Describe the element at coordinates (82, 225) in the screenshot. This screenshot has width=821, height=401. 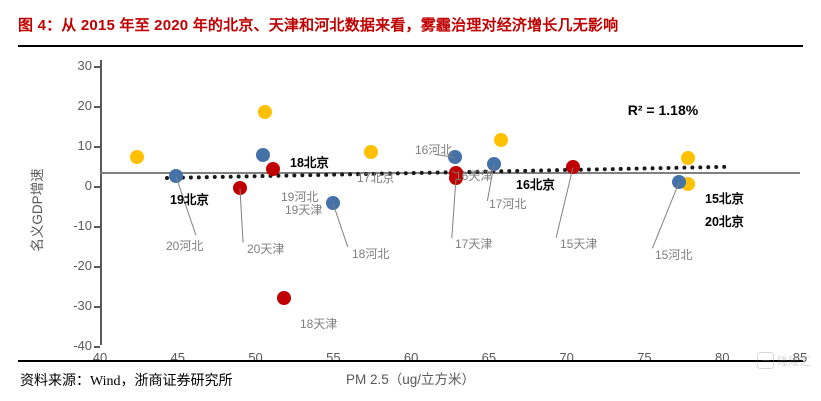
I see `y-tick-label-text: -10` at that location.